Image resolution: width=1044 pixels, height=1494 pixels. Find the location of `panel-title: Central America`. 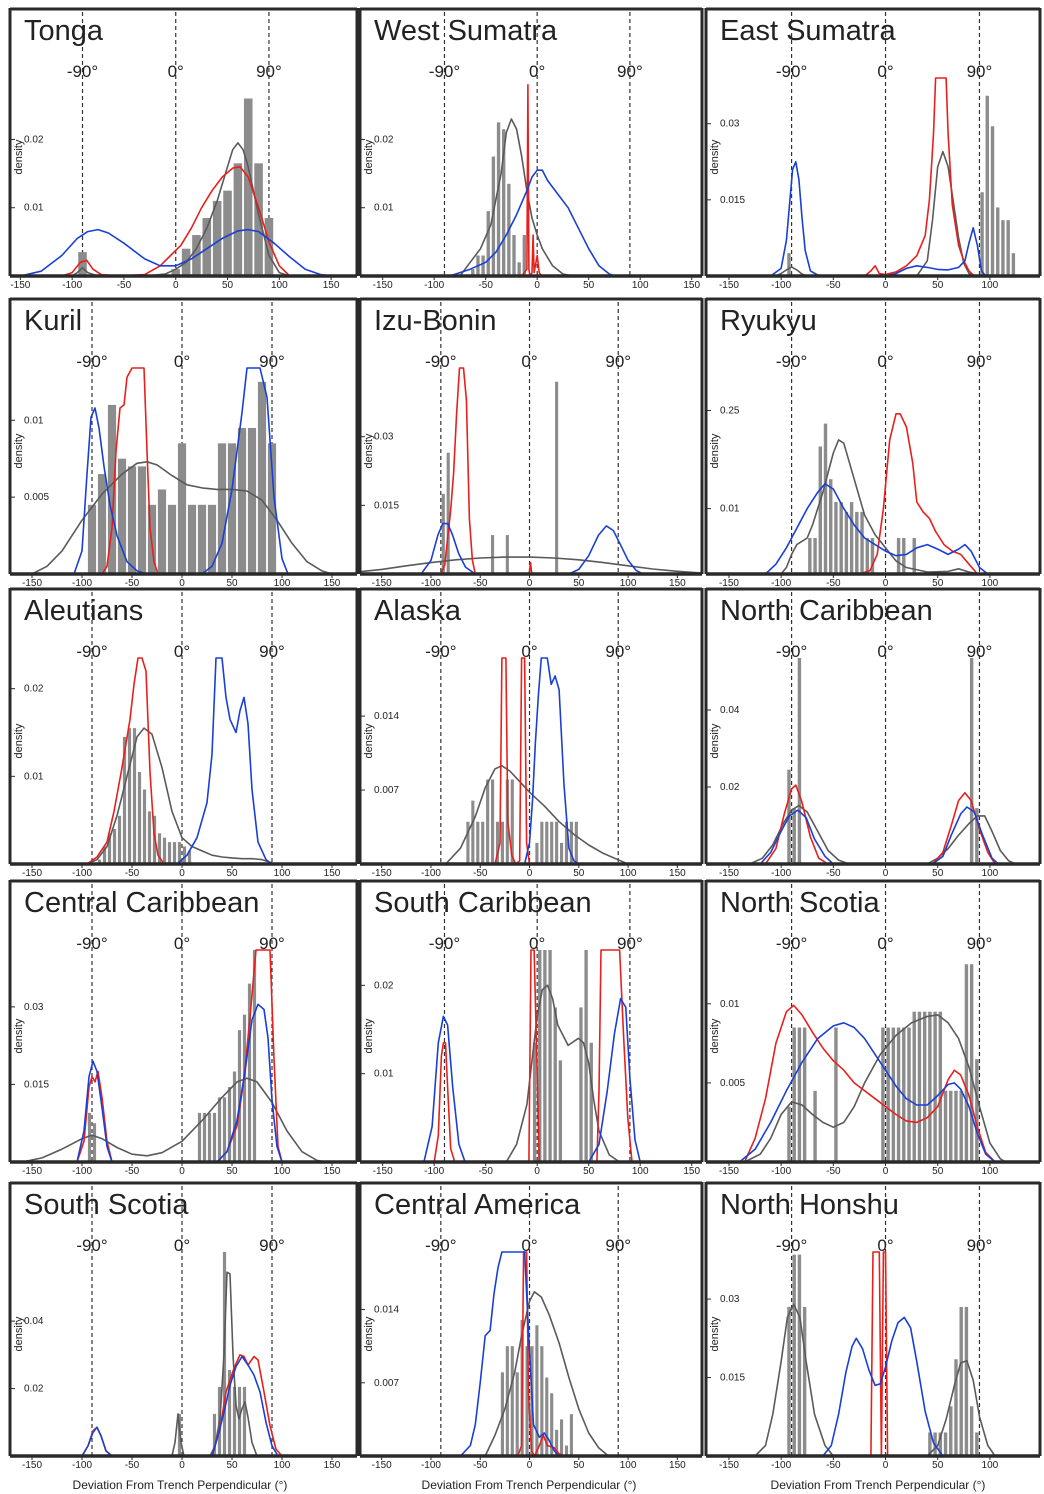

panel-title: Central America is located at coordinates (477, 1205).